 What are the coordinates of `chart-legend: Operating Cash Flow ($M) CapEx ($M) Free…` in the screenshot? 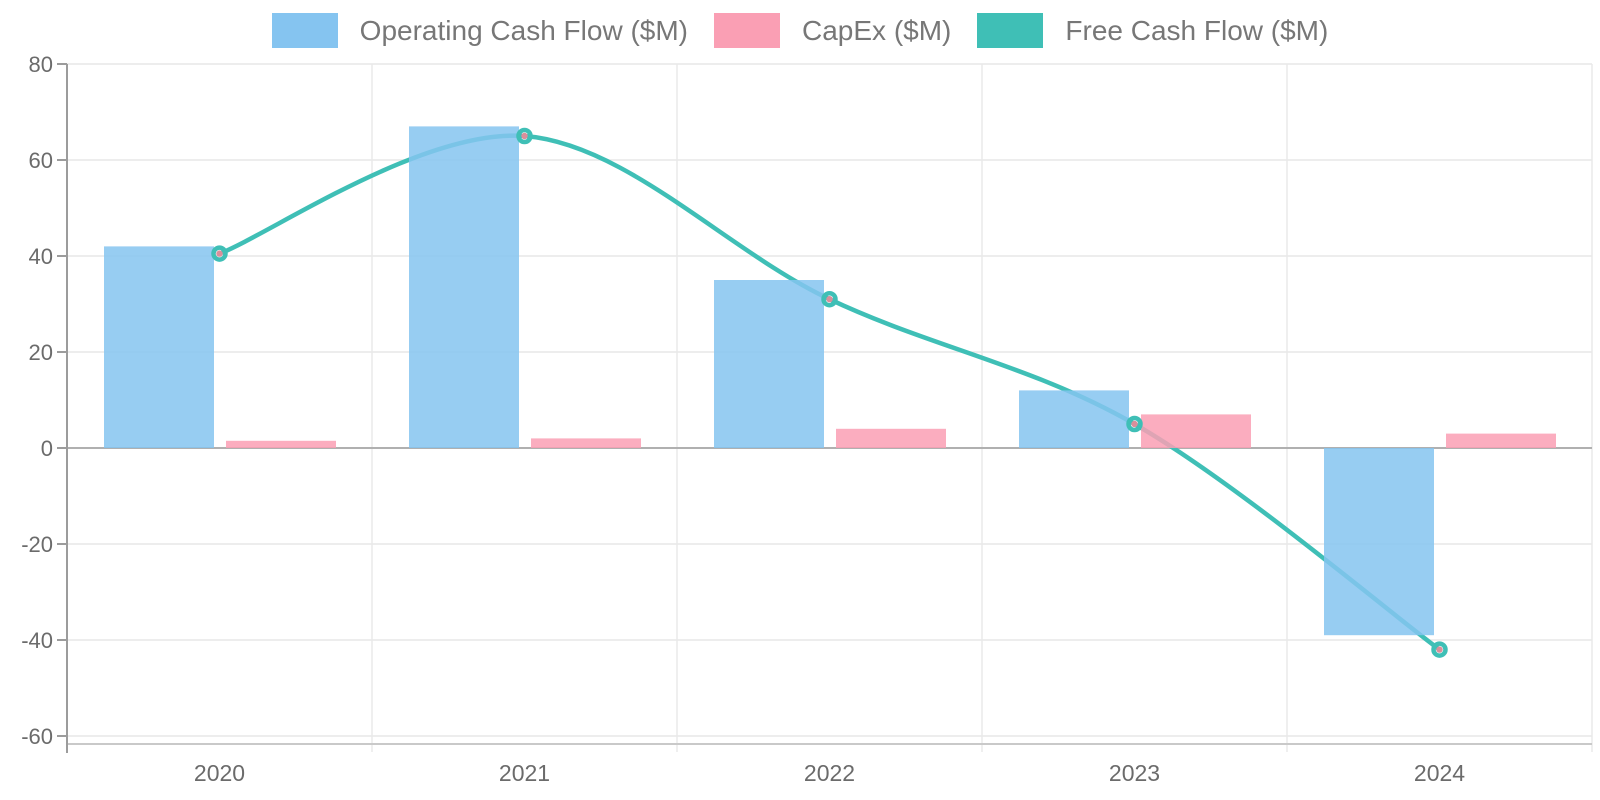 It's located at (800, 30).